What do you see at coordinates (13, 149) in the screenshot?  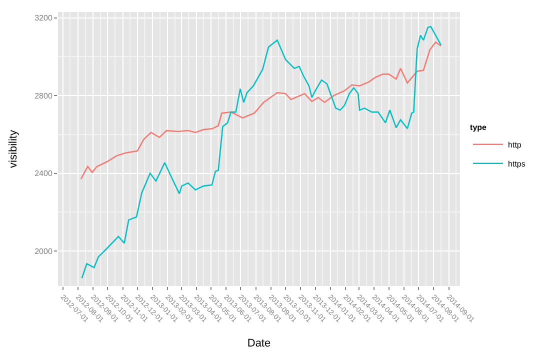 I see `y-axis-title: visibility` at bounding box center [13, 149].